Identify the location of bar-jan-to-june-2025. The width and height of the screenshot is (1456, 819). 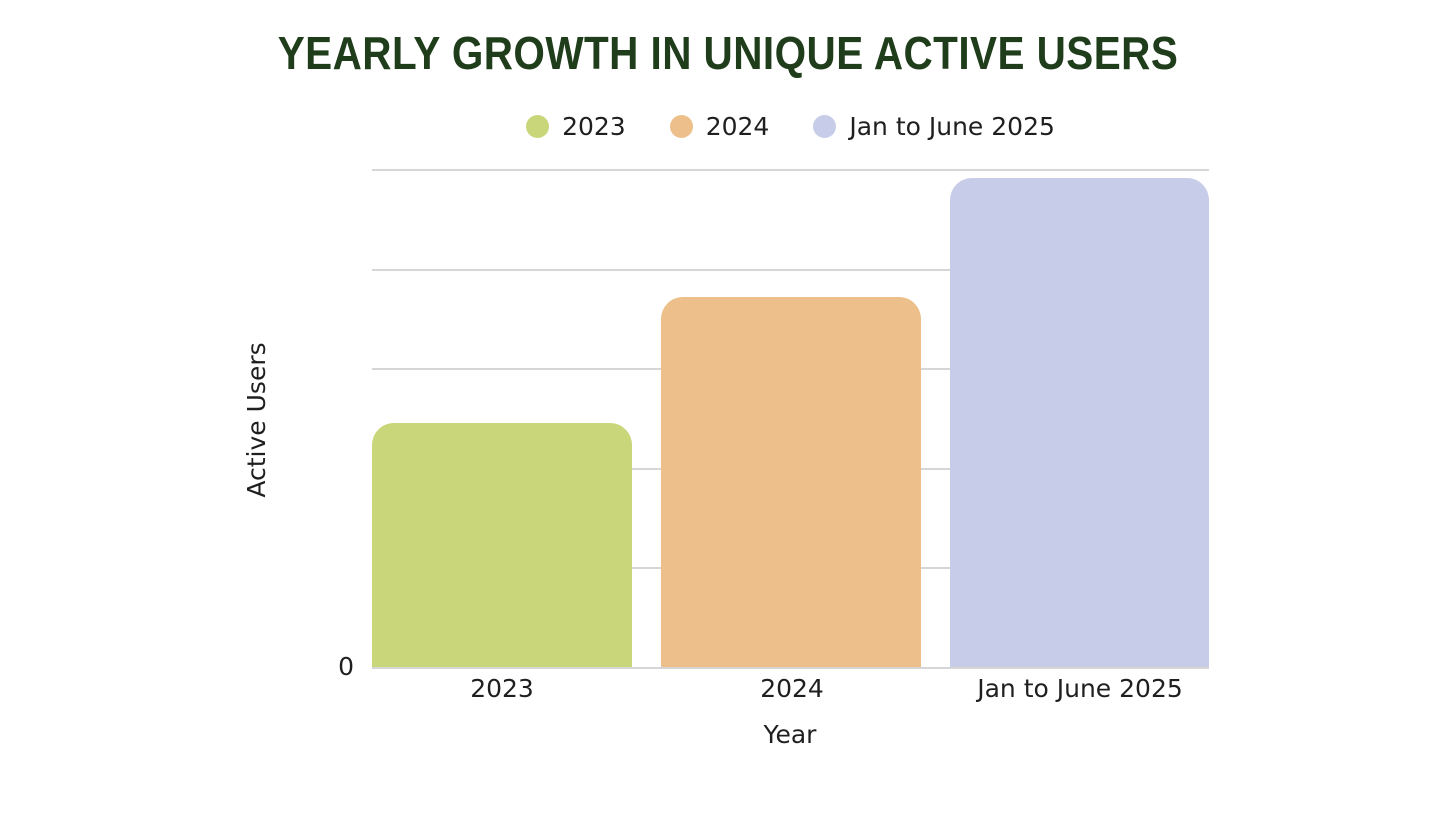
(1079, 422).